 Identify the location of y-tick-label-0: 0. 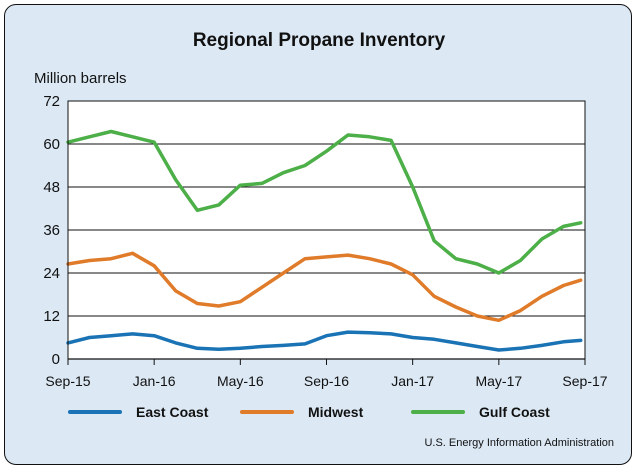
(56, 359).